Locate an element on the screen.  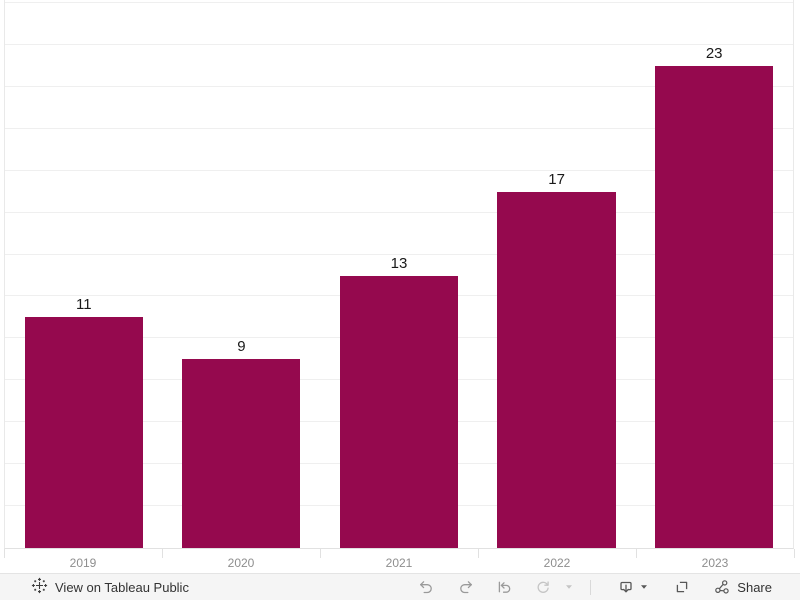
bar-value-label: 17 is located at coordinates (556, 179).